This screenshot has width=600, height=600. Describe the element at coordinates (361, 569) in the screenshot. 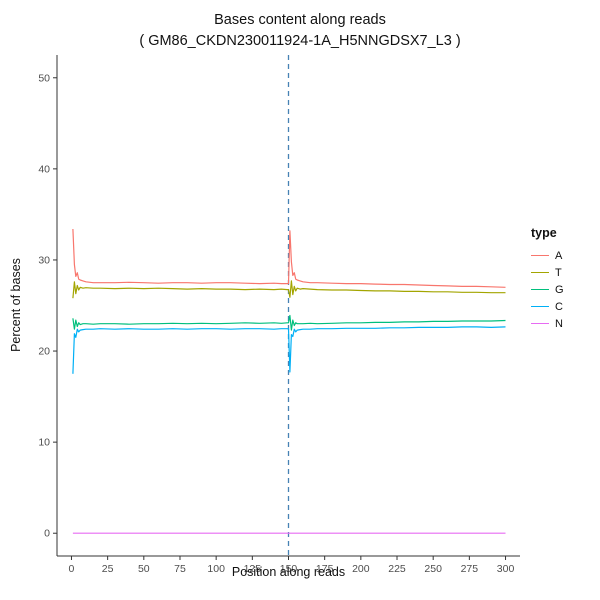

I see `x-tick-label: 200` at that location.